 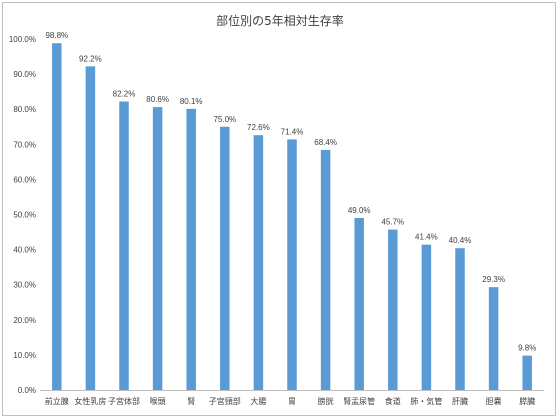 What do you see at coordinates (24, 355) in the screenshot?
I see `y-tick-label: 10.0%` at bounding box center [24, 355].